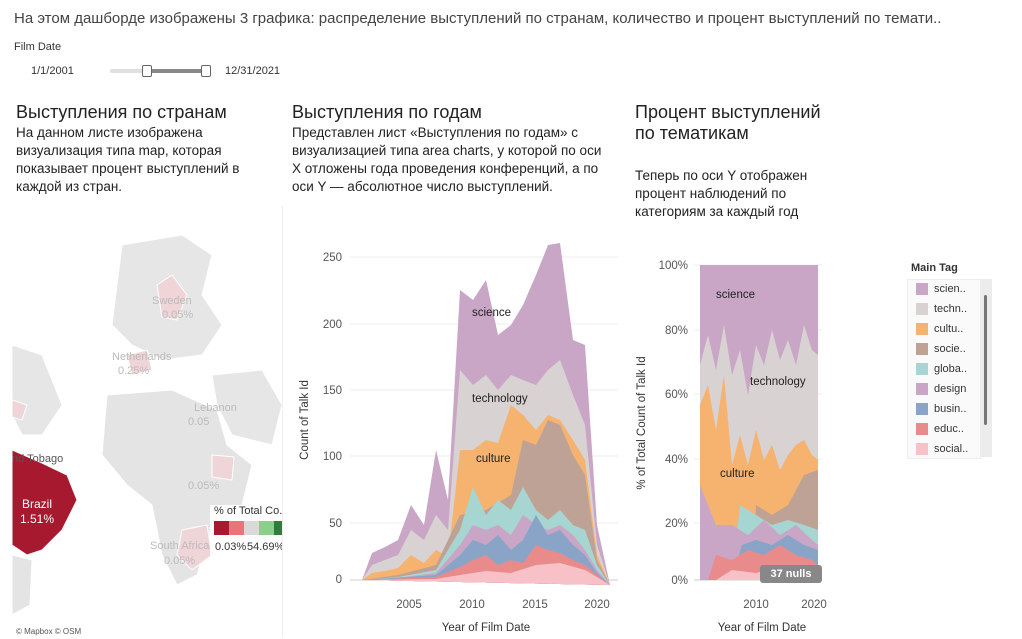 The height and width of the screenshot is (639, 1022). I want to click on map-sheet-title: Выступления по странам, so click(121, 112).